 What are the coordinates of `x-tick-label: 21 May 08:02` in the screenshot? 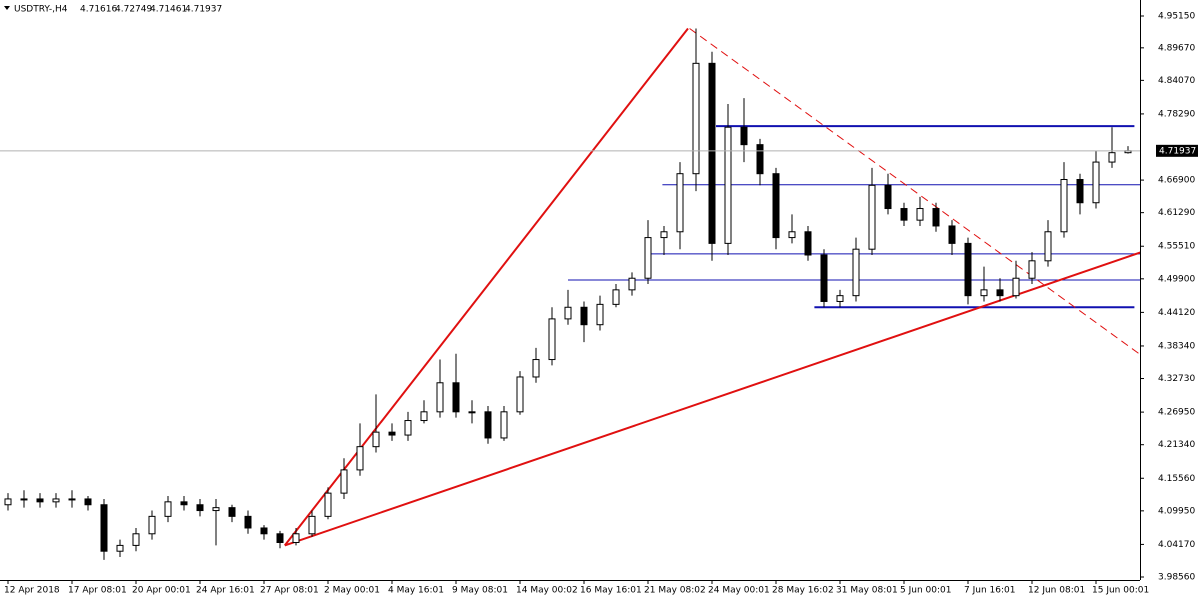 It's located at (675, 591).